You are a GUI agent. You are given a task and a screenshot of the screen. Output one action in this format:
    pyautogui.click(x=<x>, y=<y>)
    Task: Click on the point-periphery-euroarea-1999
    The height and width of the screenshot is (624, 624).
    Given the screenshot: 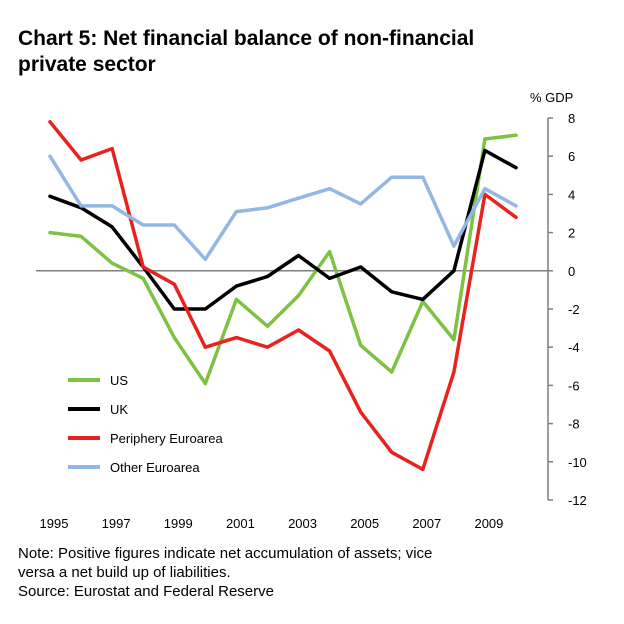 What is the action you would take?
    pyautogui.click(x=174, y=284)
    